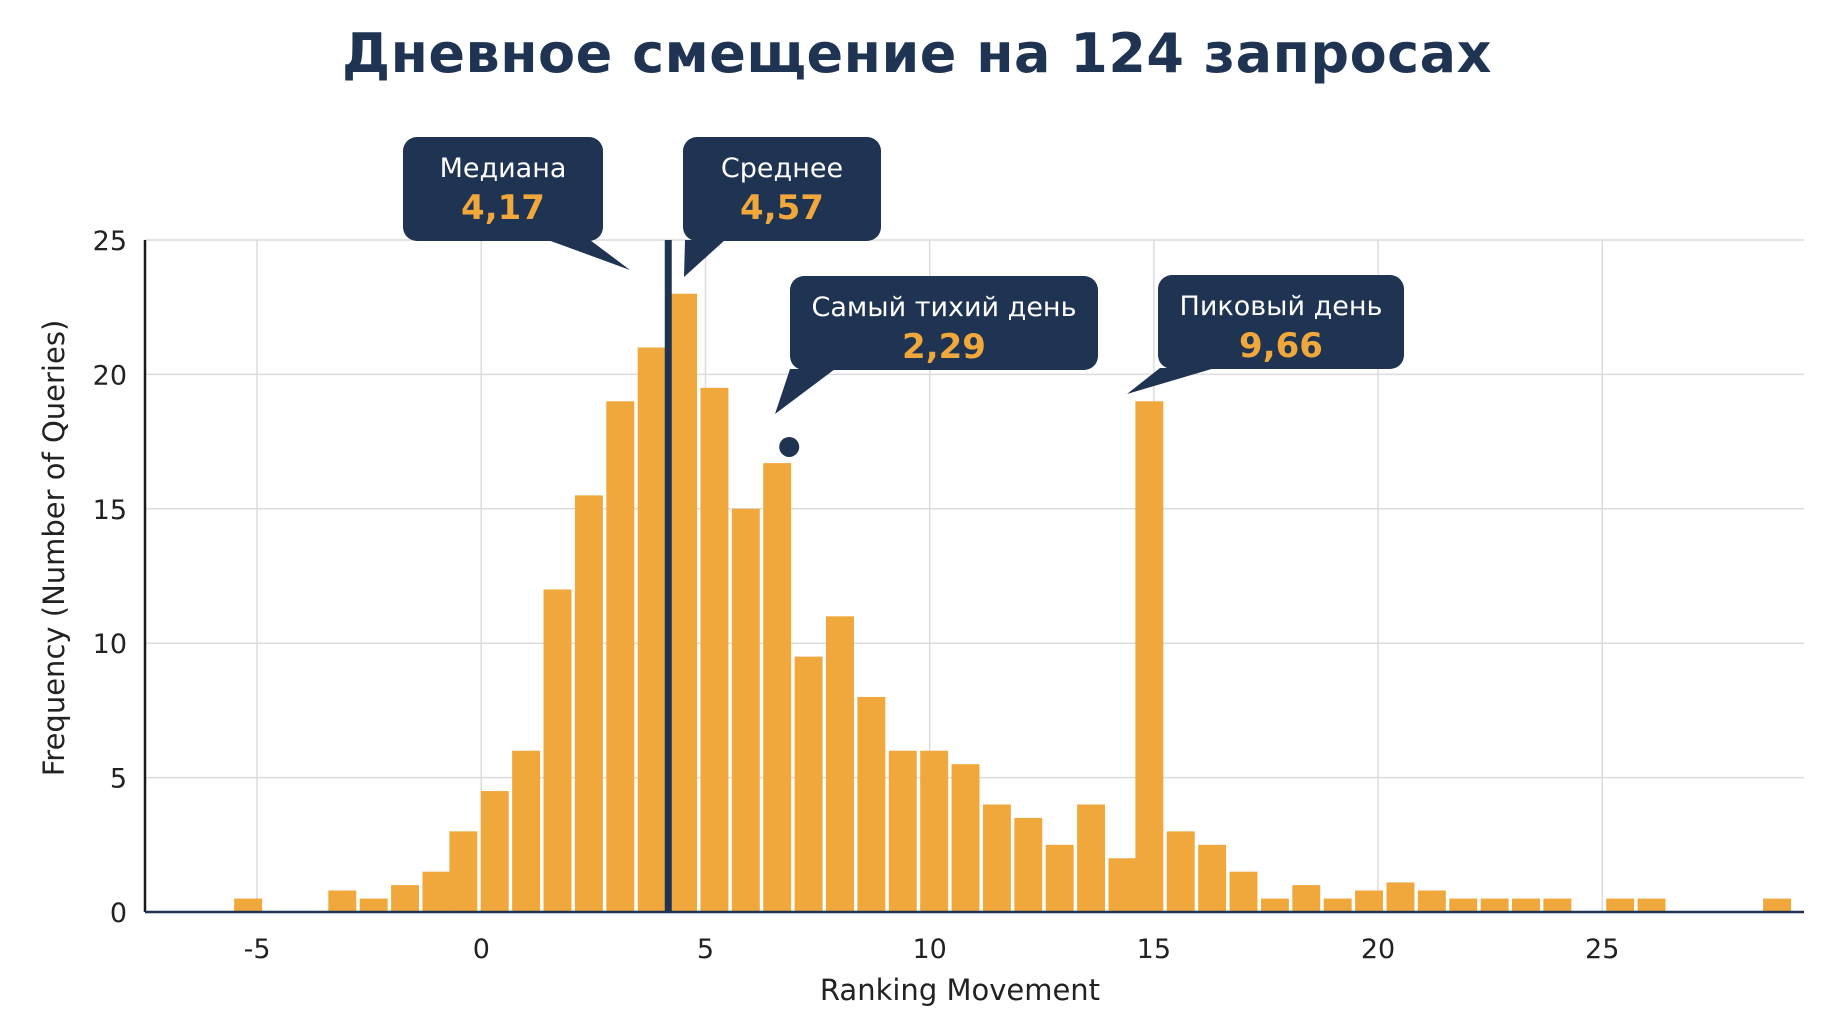 The image size is (1834, 1024). What do you see at coordinates (1281, 346) in the screenshot?
I see `callout-value: 9,66` at bounding box center [1281, 346].